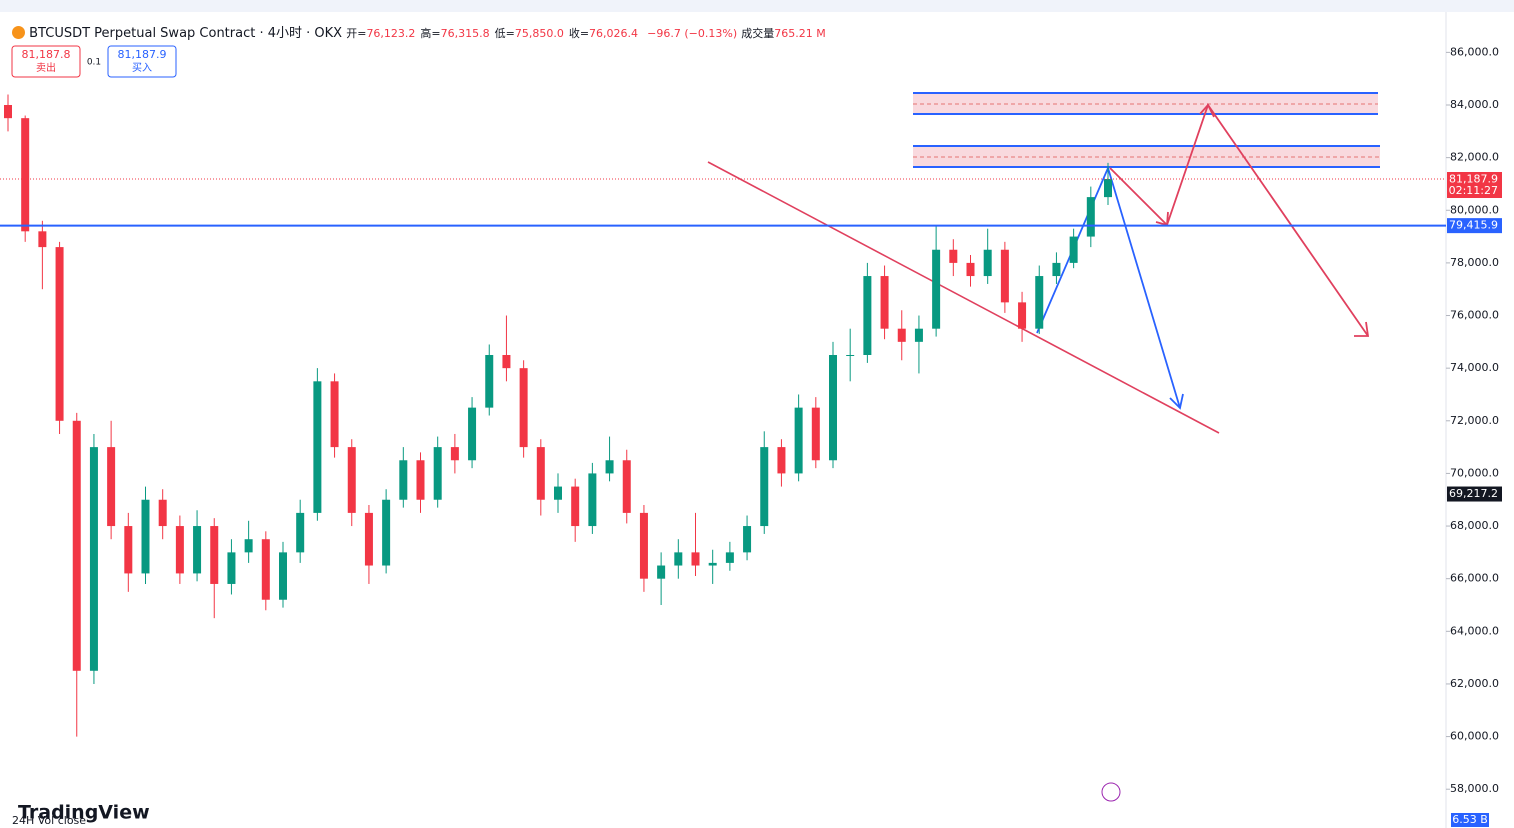 This screenshot has width=1514, height=828. Describe the element at coordinates (1474, 420) in the screenshot. I see `y-tick-label: 72,000.0` at that location.